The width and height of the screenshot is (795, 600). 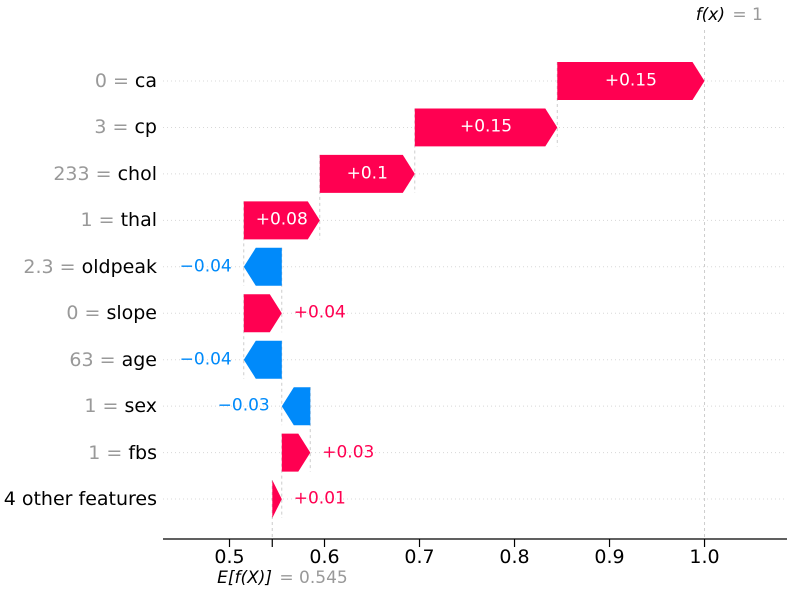 I want to click on fx-annotation-func: f(x), so click(x=710, y=15).